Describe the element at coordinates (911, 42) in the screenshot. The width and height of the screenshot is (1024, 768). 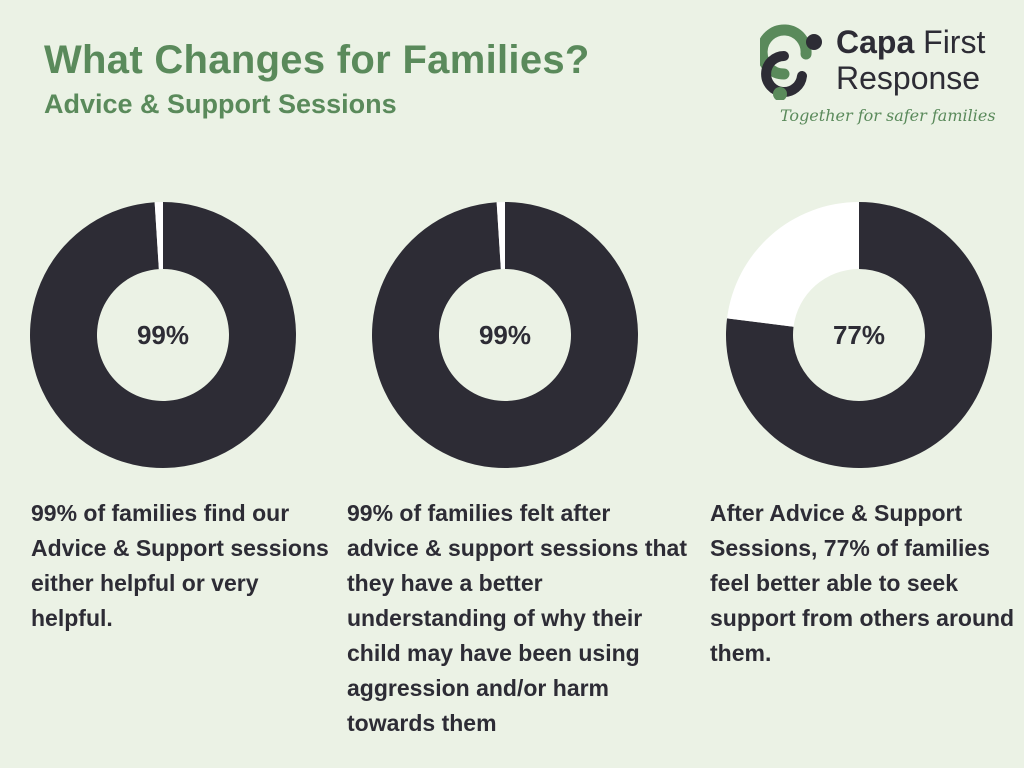
I see `brand-name-line-1: Capa First` at that location.